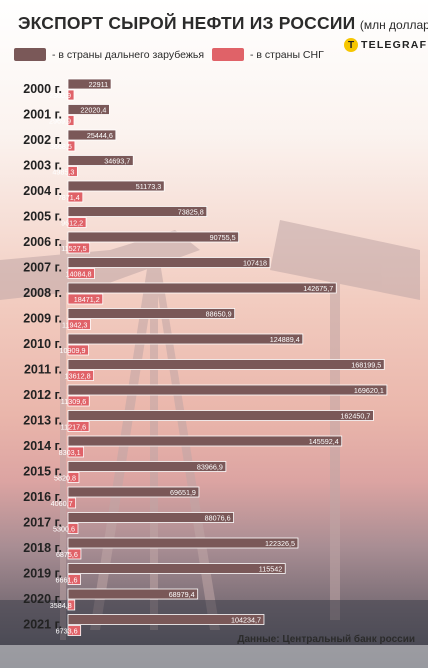  What do you see at coordinates (60, 95) in the screenshot?
I see `value-label-cis-2000: 2360,9` at bounding box center [60, 95].